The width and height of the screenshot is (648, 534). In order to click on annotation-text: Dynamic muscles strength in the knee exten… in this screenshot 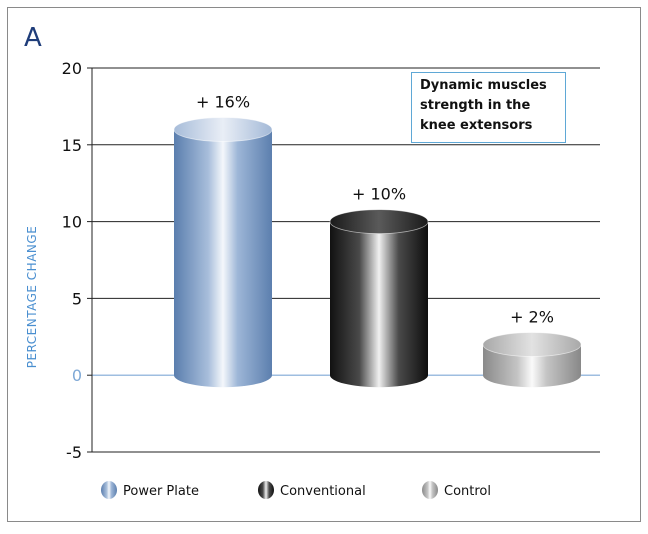, I will do `click(483, 105)`.